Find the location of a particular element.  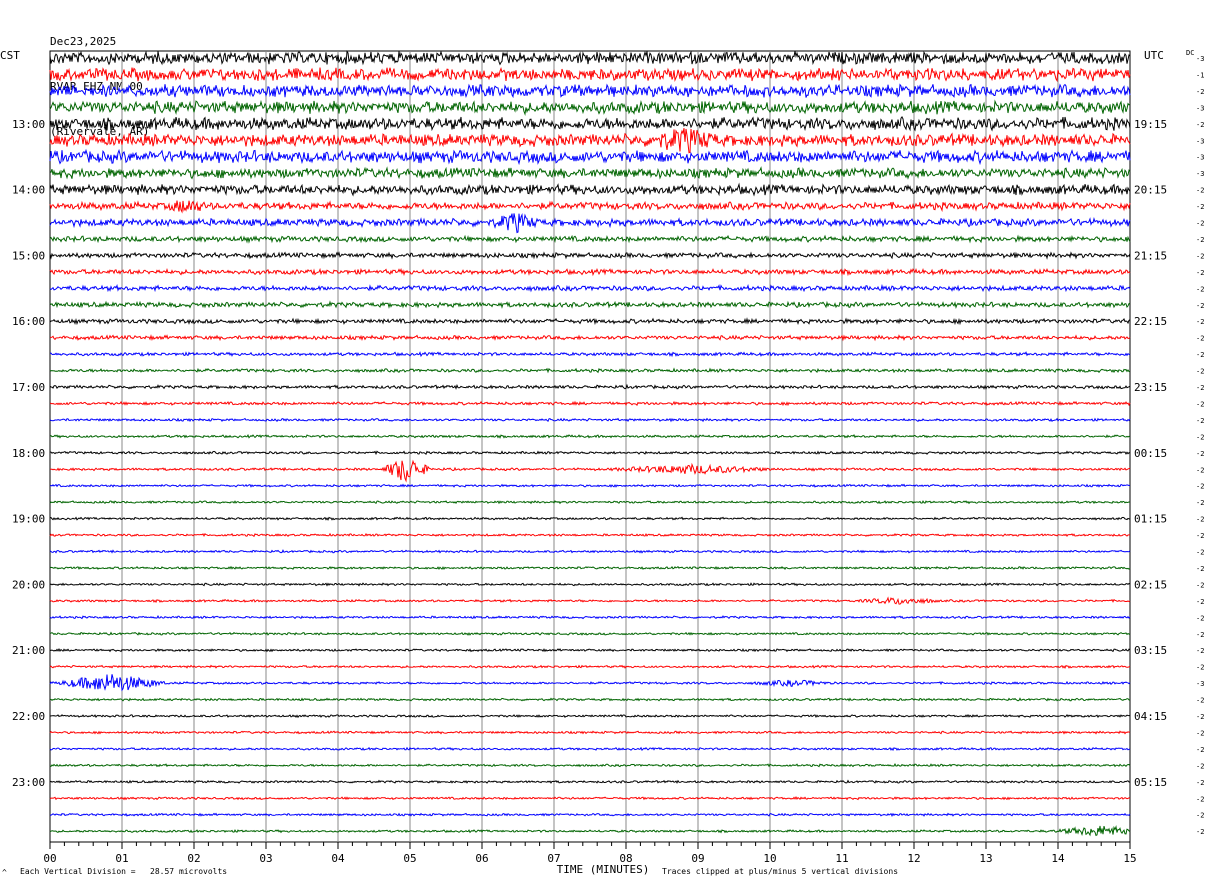

right-hour-label: 00:15 is located at coordinates (1150, 453).